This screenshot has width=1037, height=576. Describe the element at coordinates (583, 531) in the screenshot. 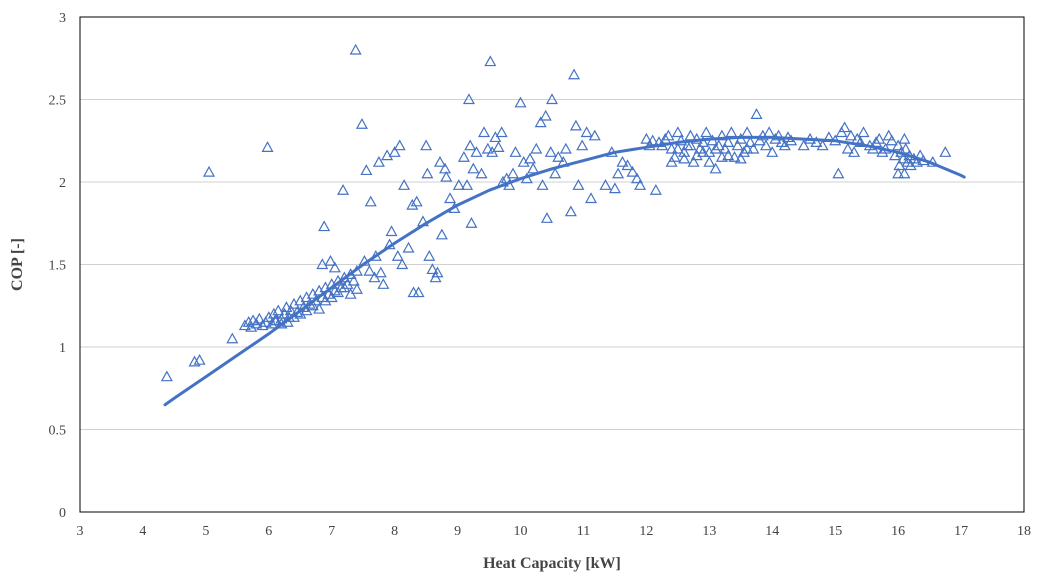

I see `x-tick-label: 11` at that location.